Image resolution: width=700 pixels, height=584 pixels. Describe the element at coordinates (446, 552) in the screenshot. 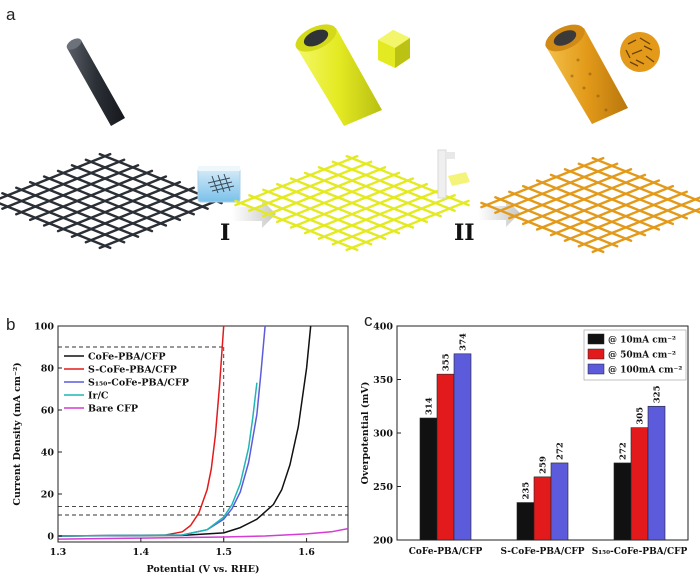

I see `x-category-label: CoFe-PBA/CFP` at that location.